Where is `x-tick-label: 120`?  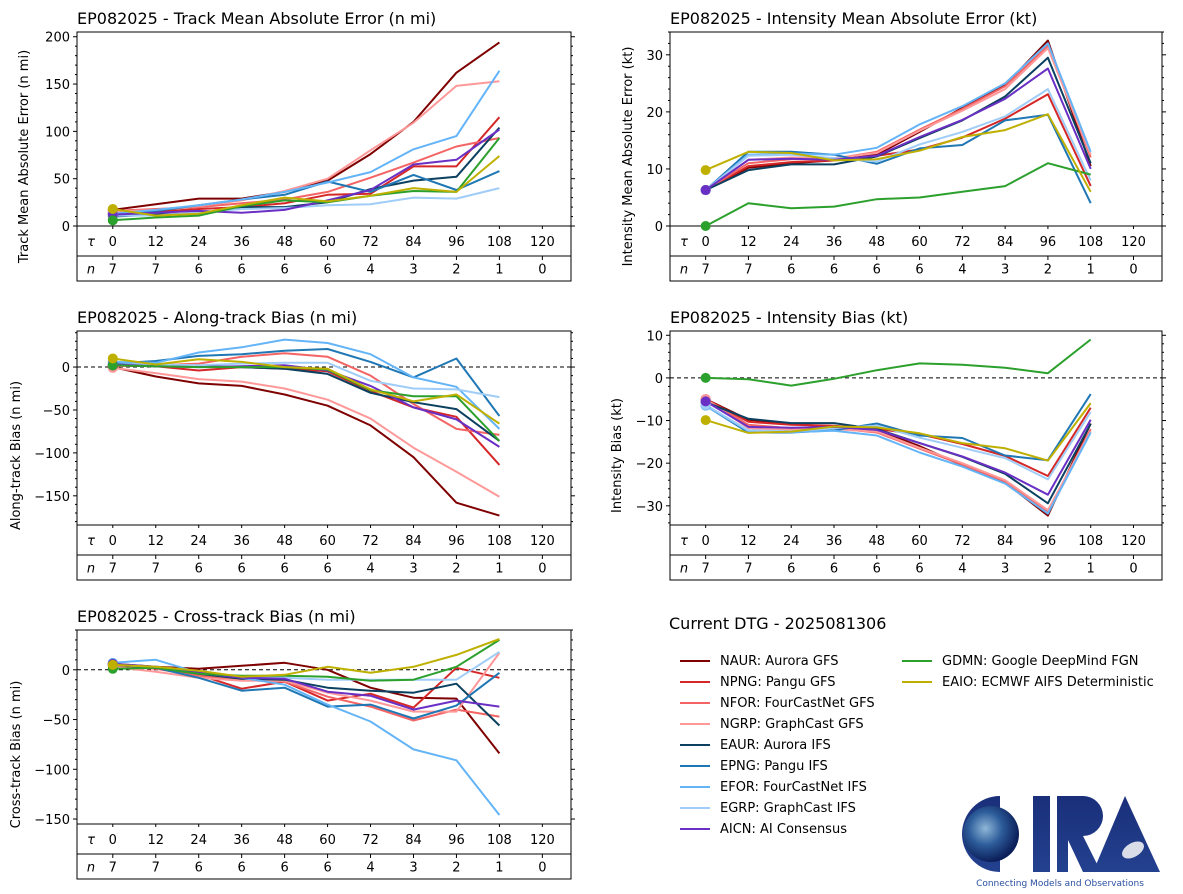
x-tick-label: 120 is located at coordinates (1133, 242).